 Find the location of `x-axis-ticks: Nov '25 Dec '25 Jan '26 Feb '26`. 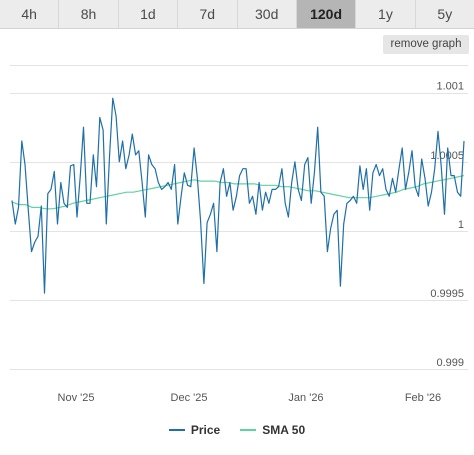

x-axis-ticks: Nov '25 Dec '25 Jan '26 Feb '26 is located at coordinates (250, 398).